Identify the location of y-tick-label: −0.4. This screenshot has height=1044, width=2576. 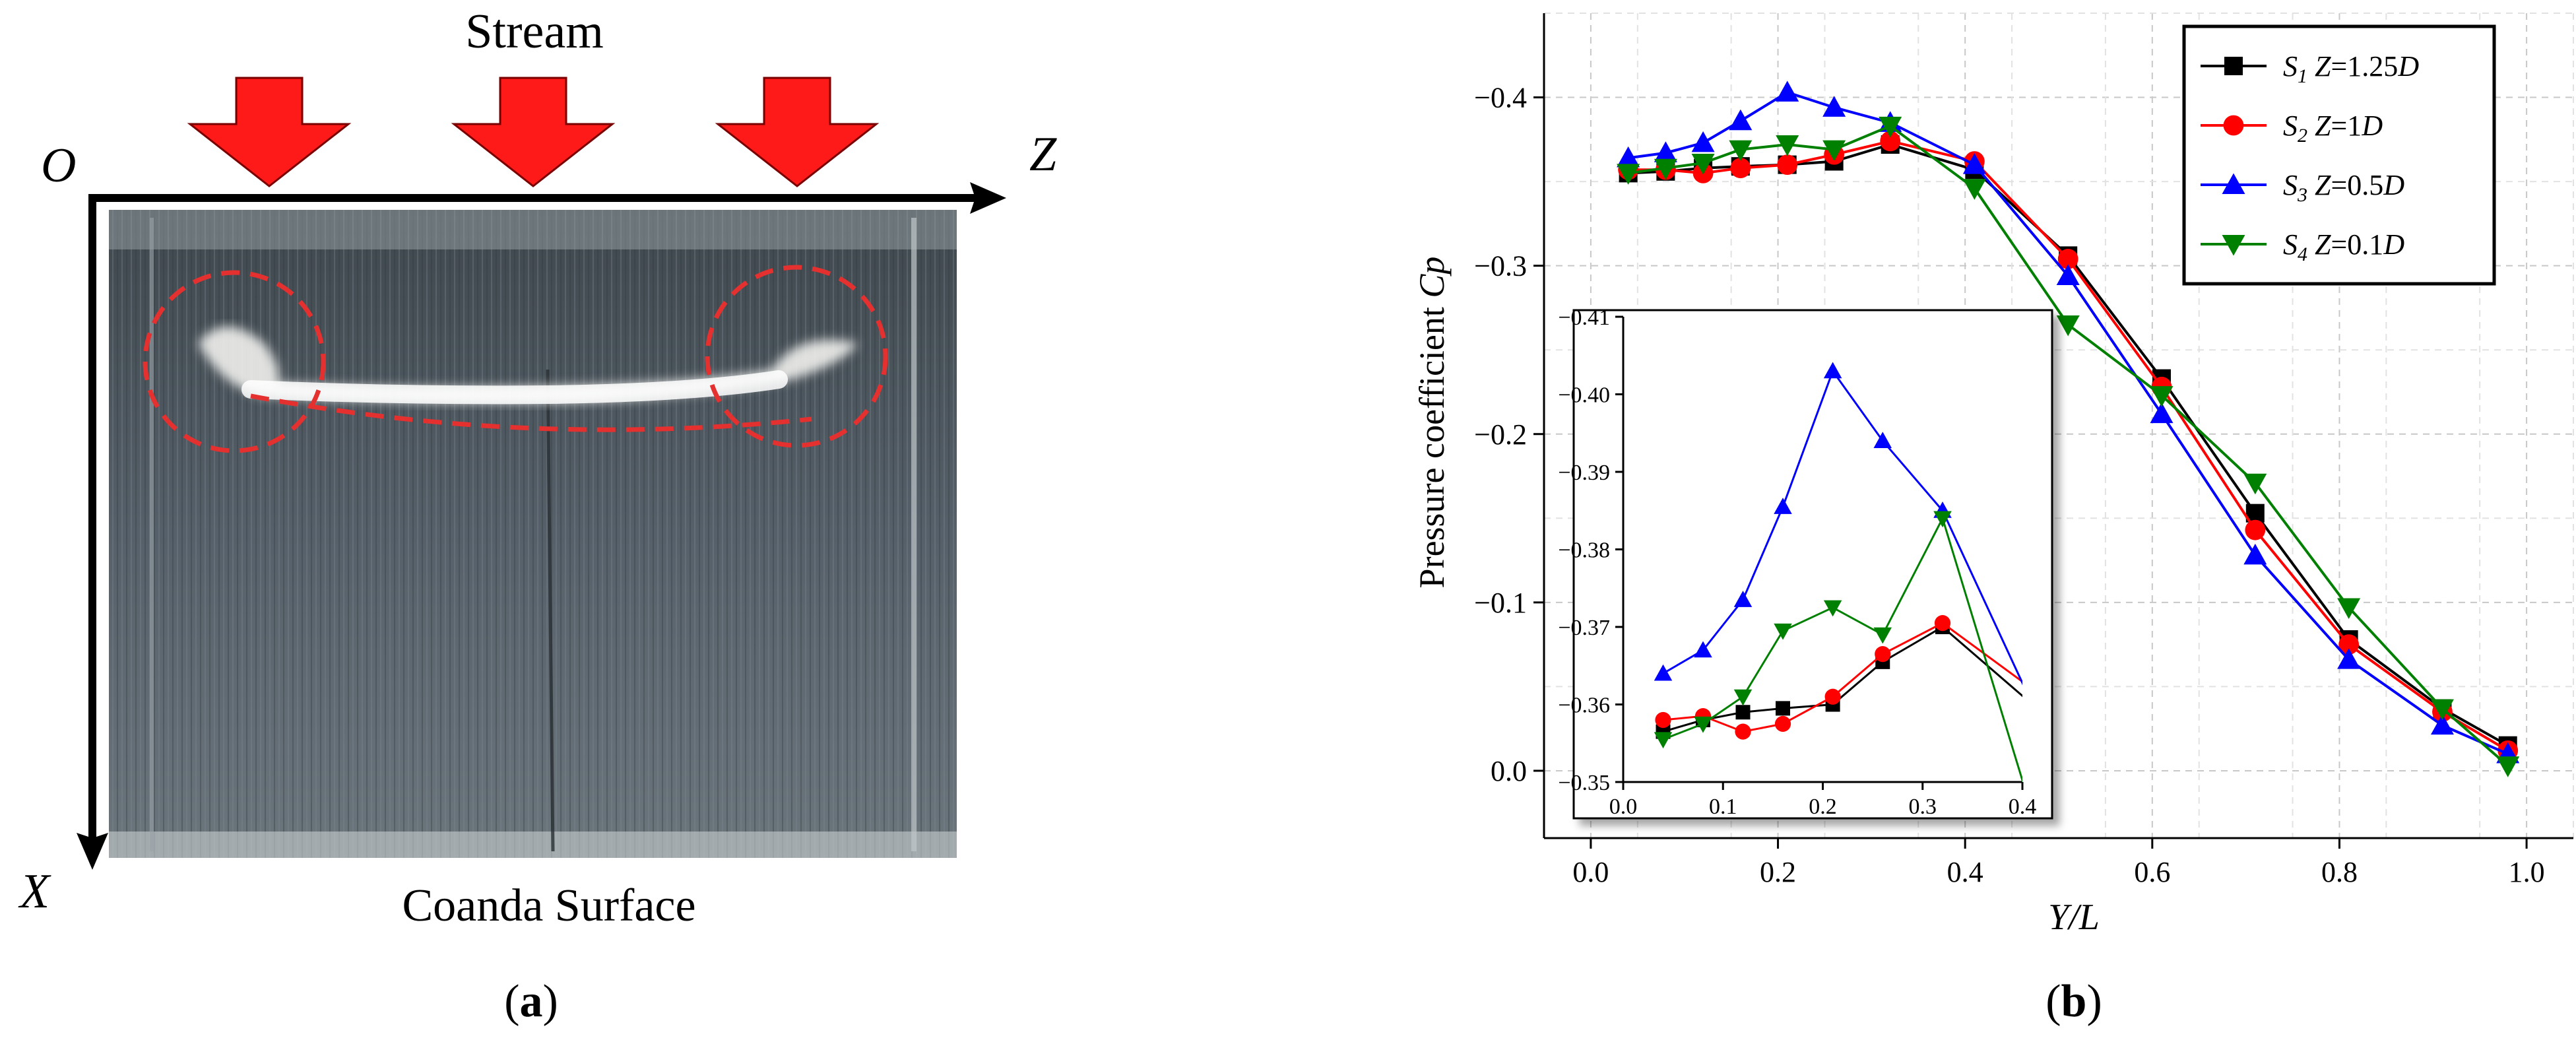
(1500, 98).